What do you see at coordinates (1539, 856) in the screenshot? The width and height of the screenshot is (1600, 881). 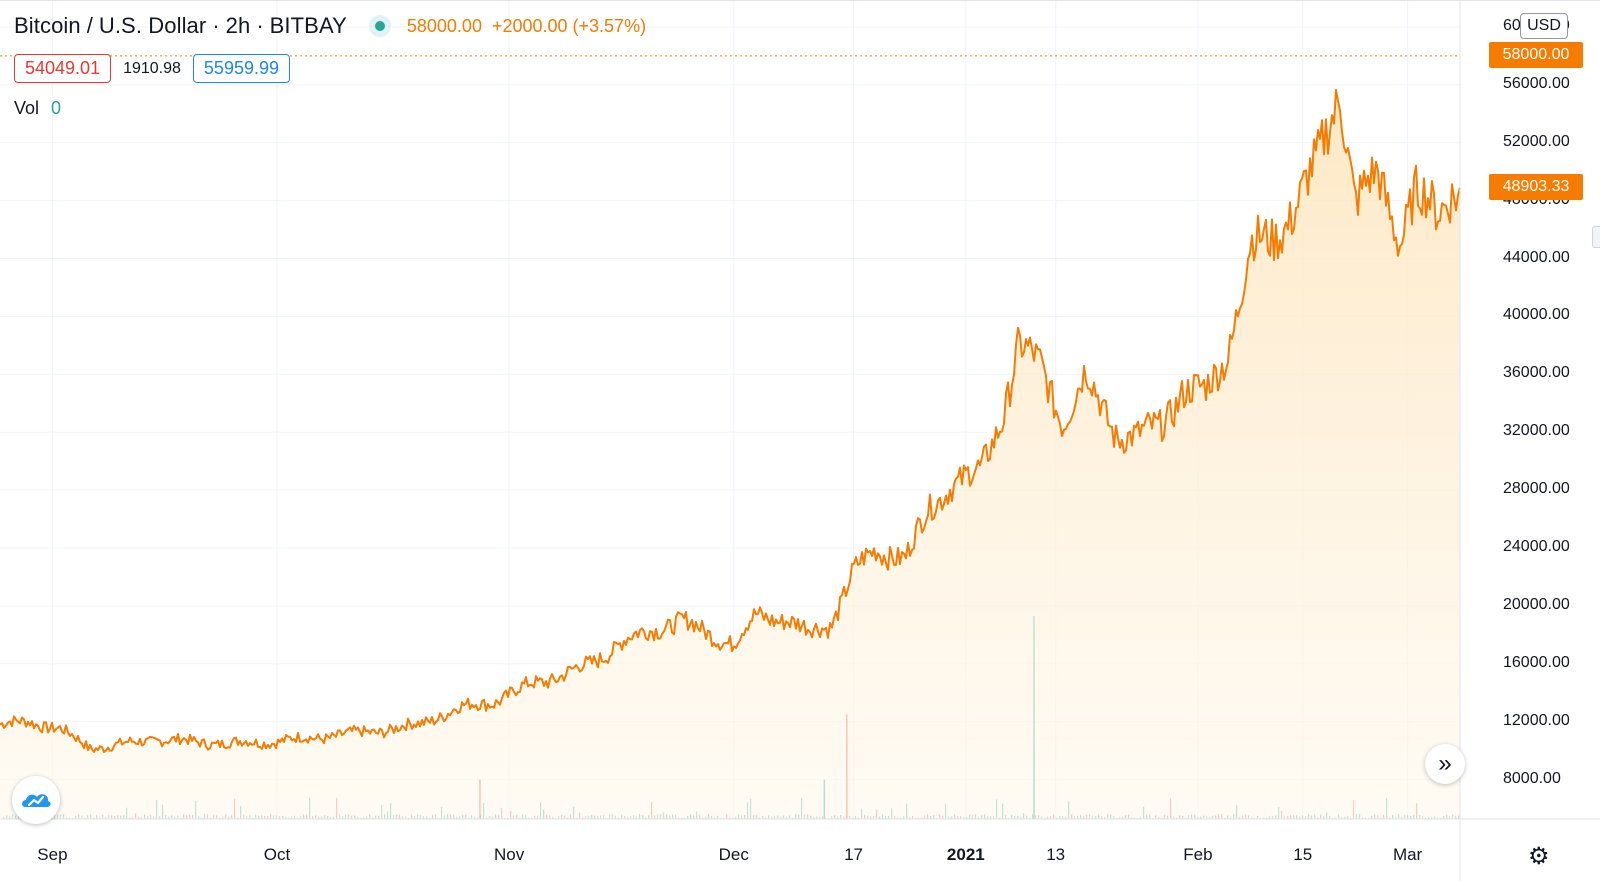 I see `gear-icon: ⚙` at bounding box center [1539, 856].